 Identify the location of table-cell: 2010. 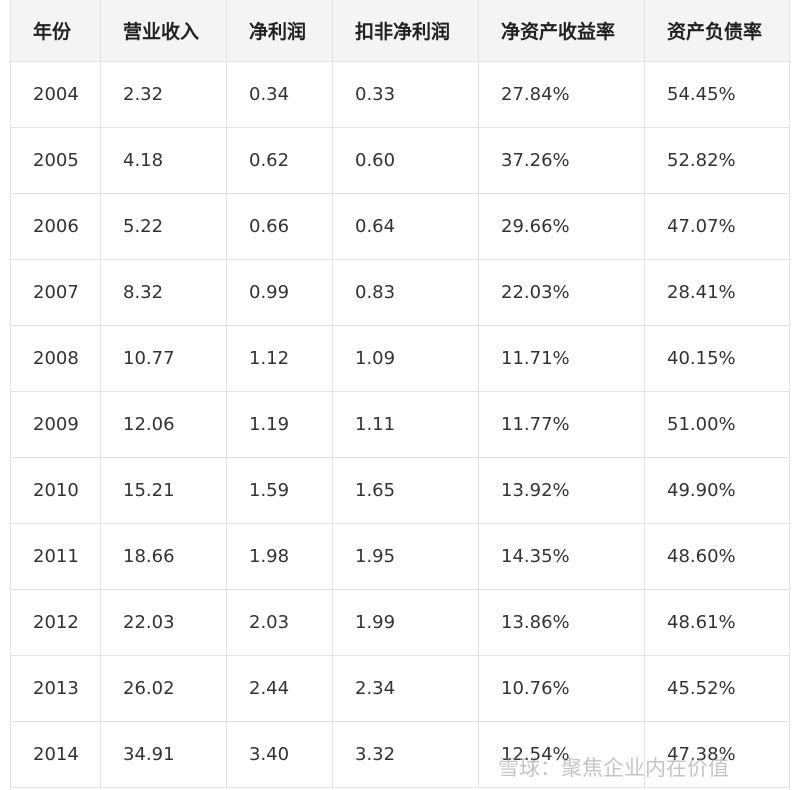
(55, 490).